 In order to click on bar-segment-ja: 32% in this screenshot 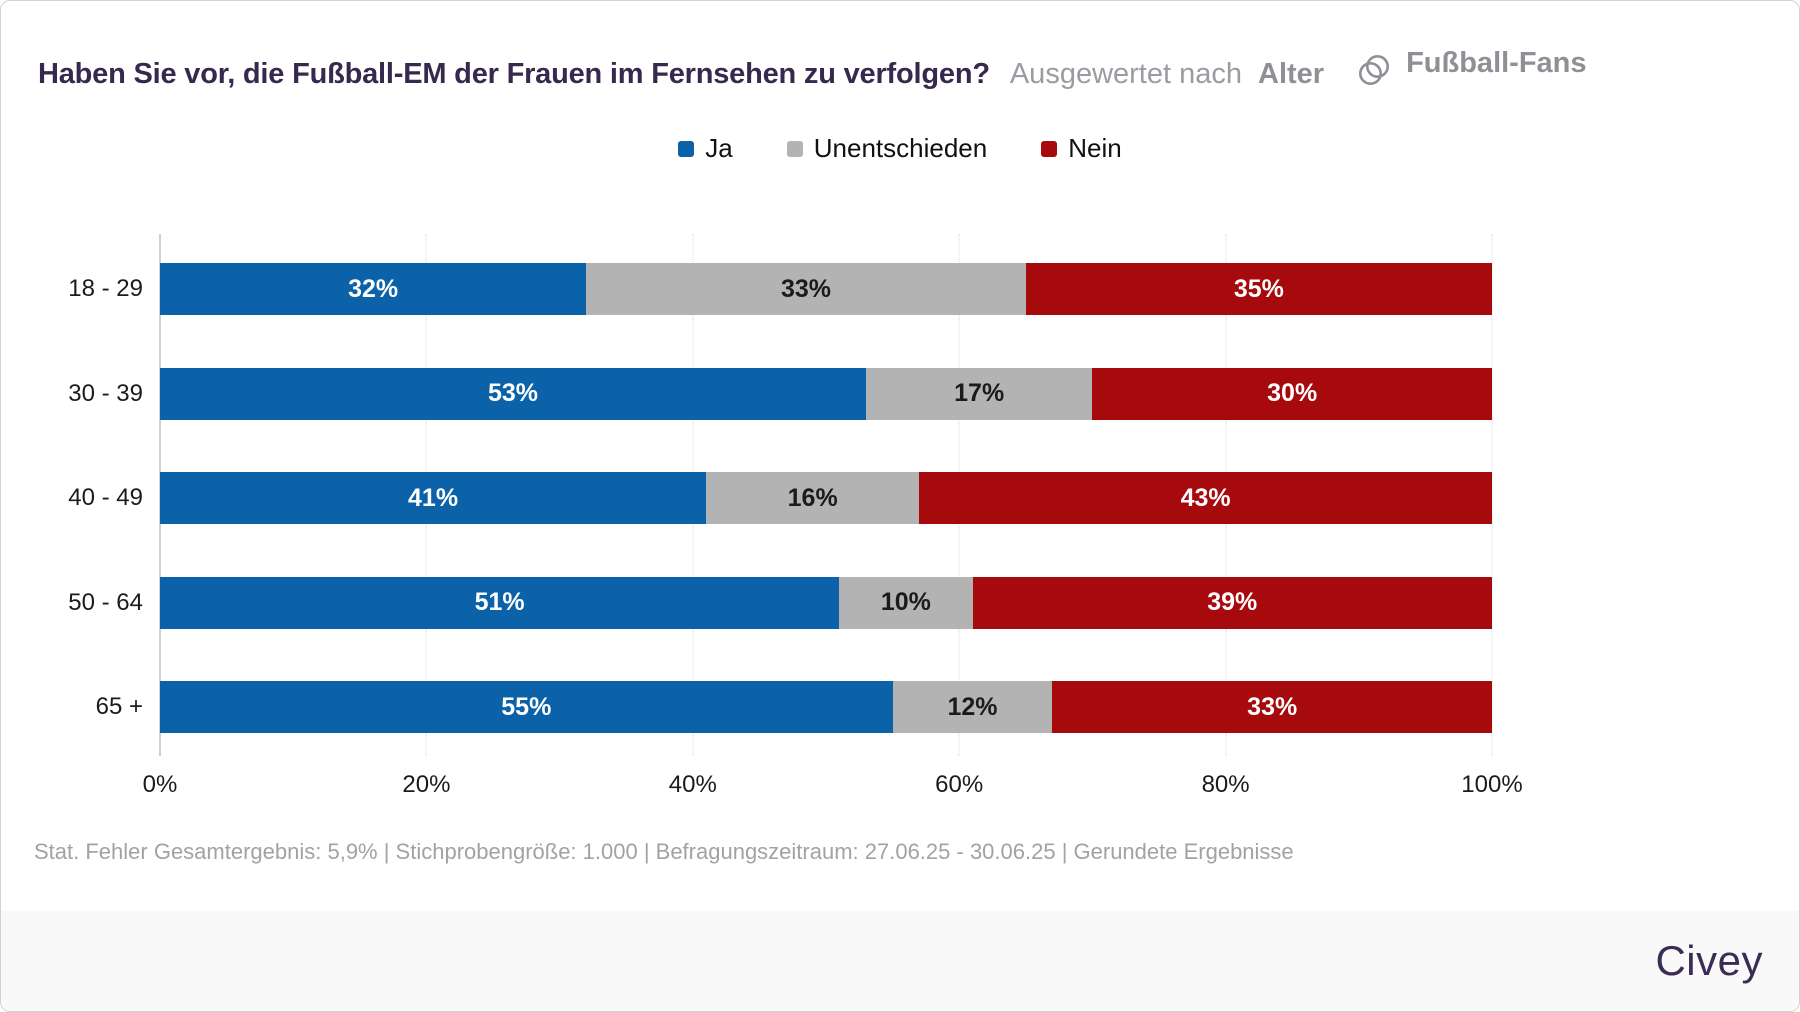, I will do `click(373, 289)`.